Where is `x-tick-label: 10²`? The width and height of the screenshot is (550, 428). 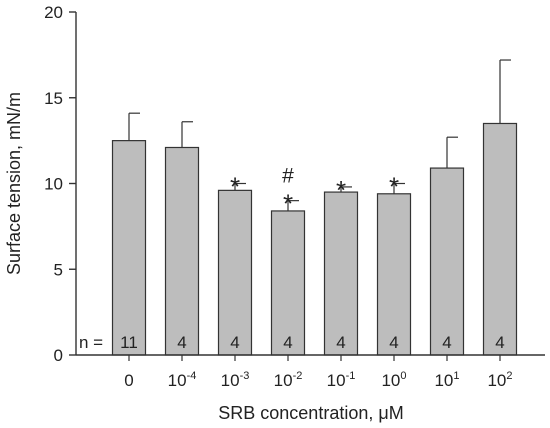
x-tick-label: 10² is located at coordinates (499, 380).